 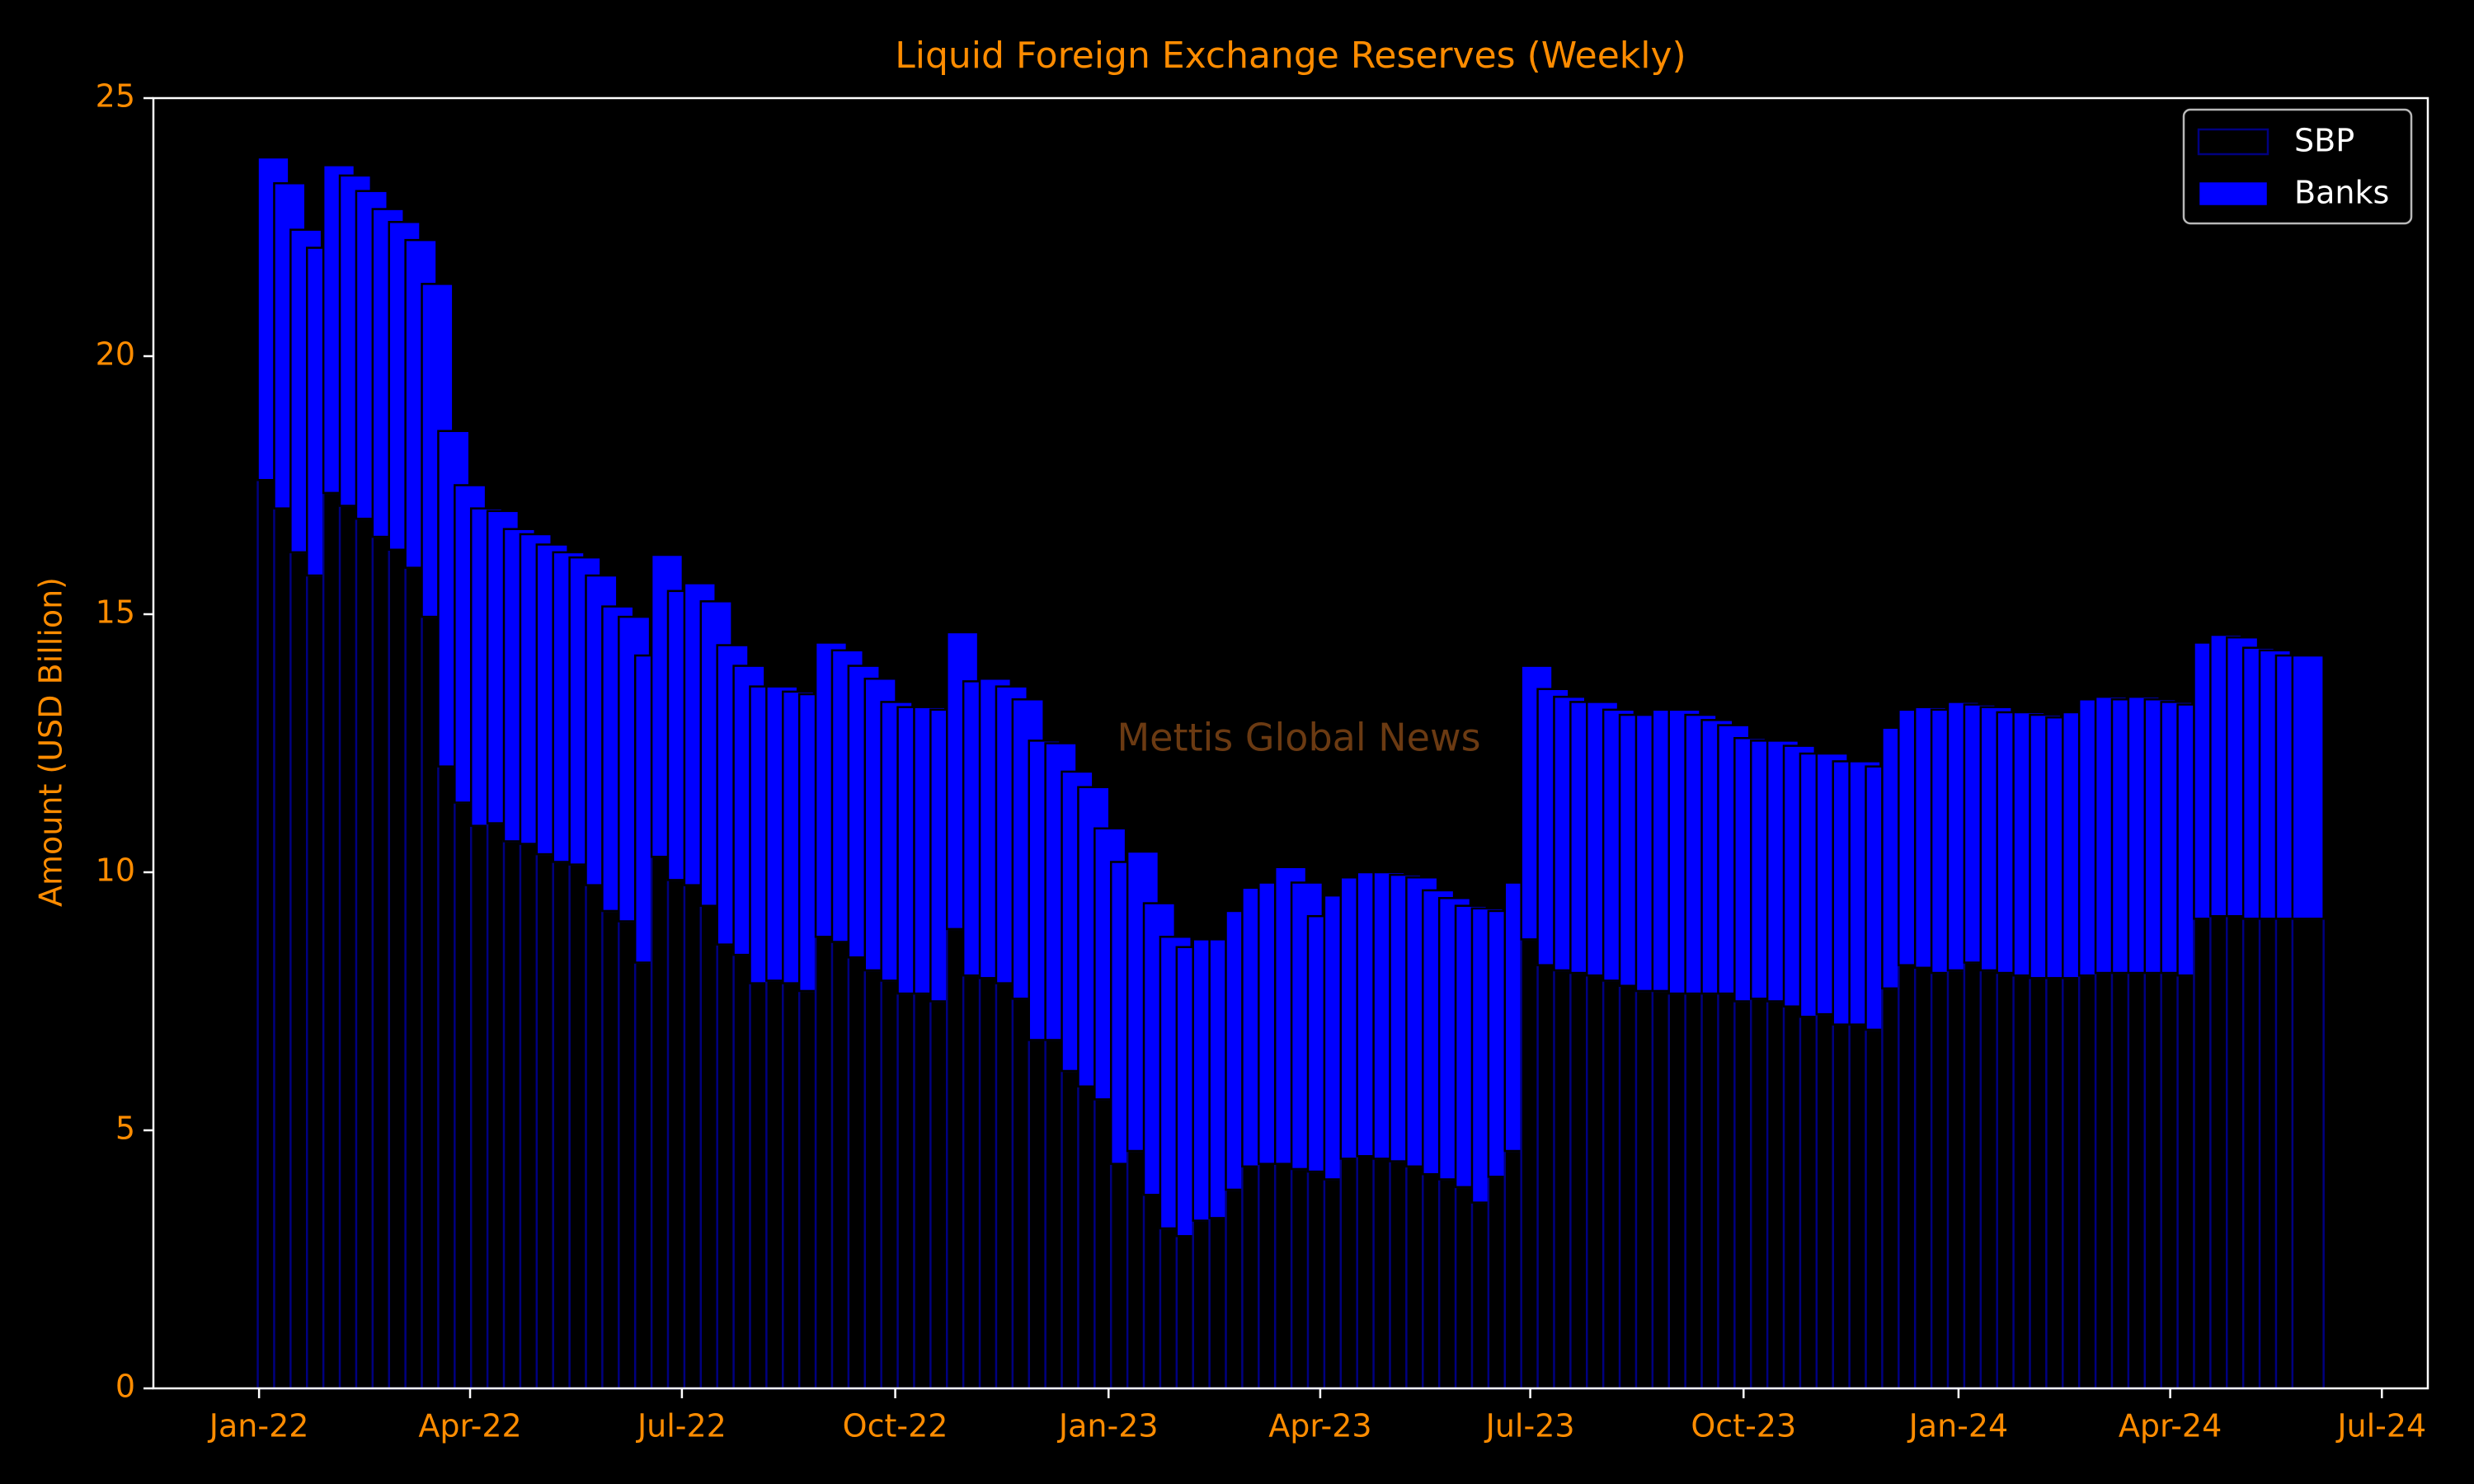 What do you see at coordinates (2341, 193) in the screenshot?
I see `legend-label: Banks` at bounding box center [2341, 193].